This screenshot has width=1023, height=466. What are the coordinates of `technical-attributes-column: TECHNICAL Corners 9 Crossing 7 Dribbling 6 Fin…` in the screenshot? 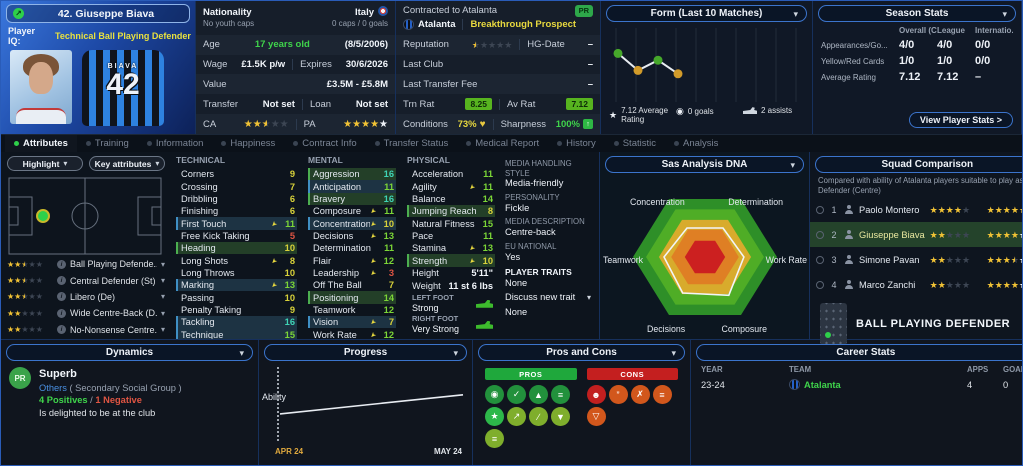 It's located at (235, 246).